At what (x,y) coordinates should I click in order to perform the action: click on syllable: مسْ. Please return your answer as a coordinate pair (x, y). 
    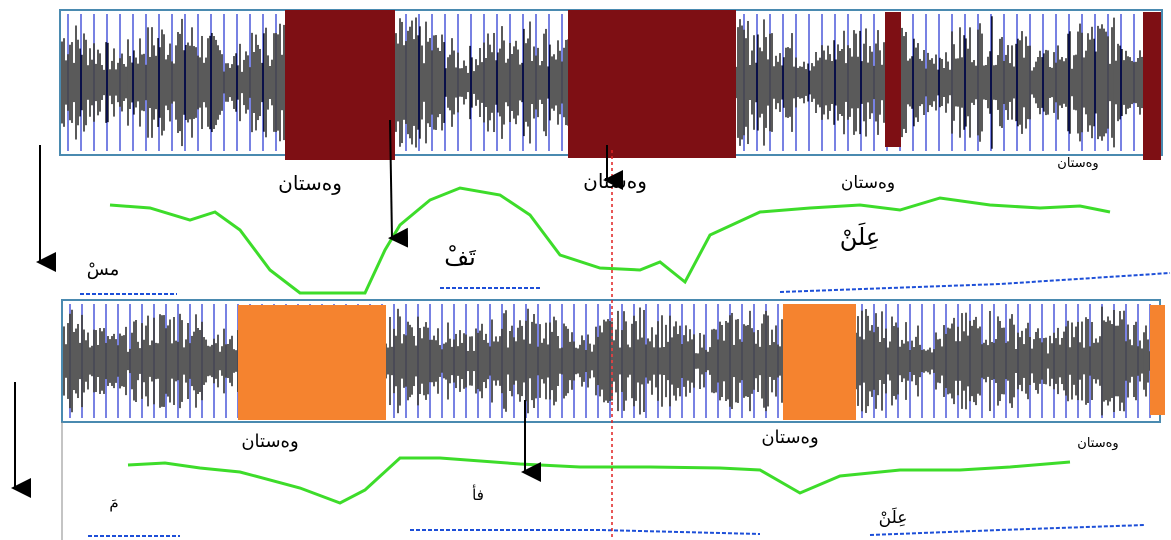
    Looking at the image, I should click on (103, 269).